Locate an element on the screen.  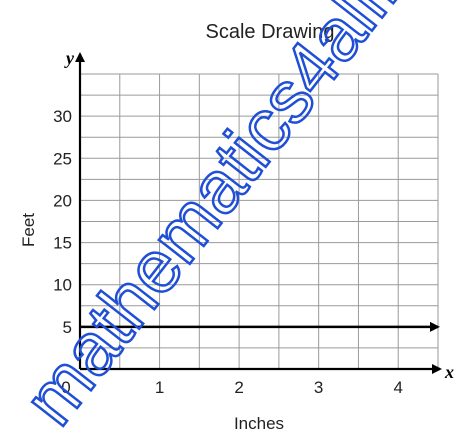
x-tick-label: 4 is located at coordinates (397, 387).